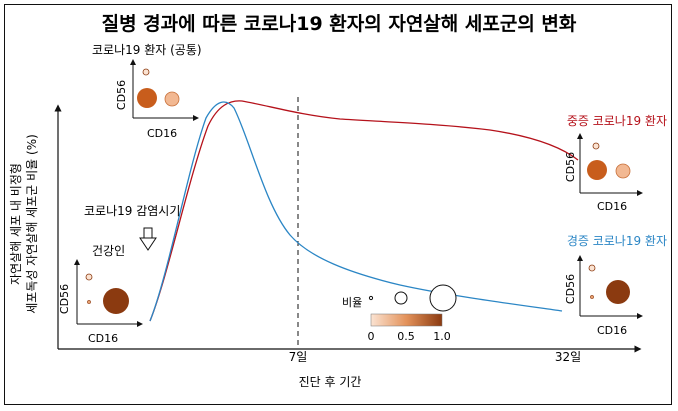 The width and height of the screenshot is (678, 411). Describe the element at coordinates (132, 211) in the screenshot. I see `infection-label: 코로나19 감염시기` at that location.